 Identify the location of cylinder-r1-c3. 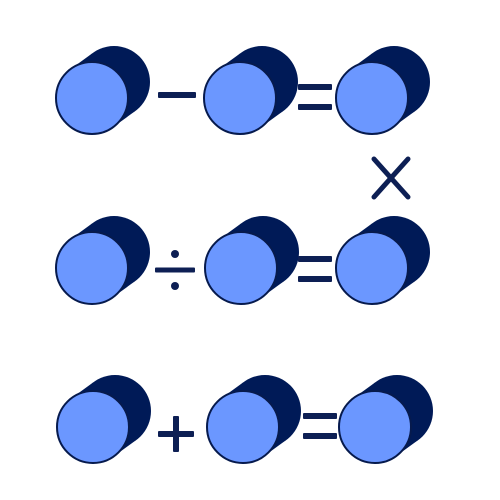
(382, 90).